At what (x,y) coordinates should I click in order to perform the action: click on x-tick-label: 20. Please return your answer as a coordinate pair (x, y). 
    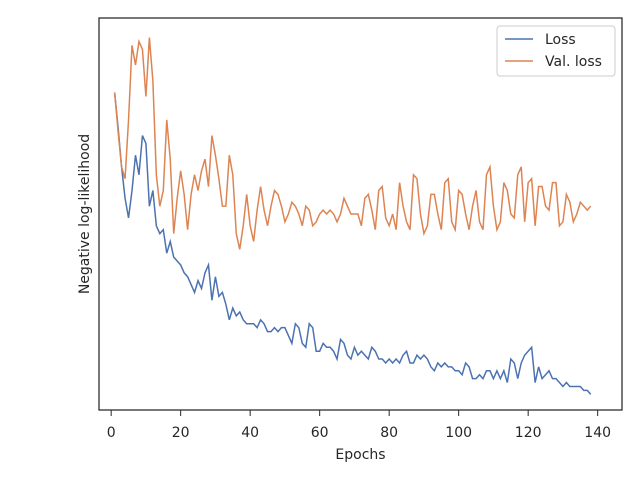
    Looking at the image, I should click on (181, 433).